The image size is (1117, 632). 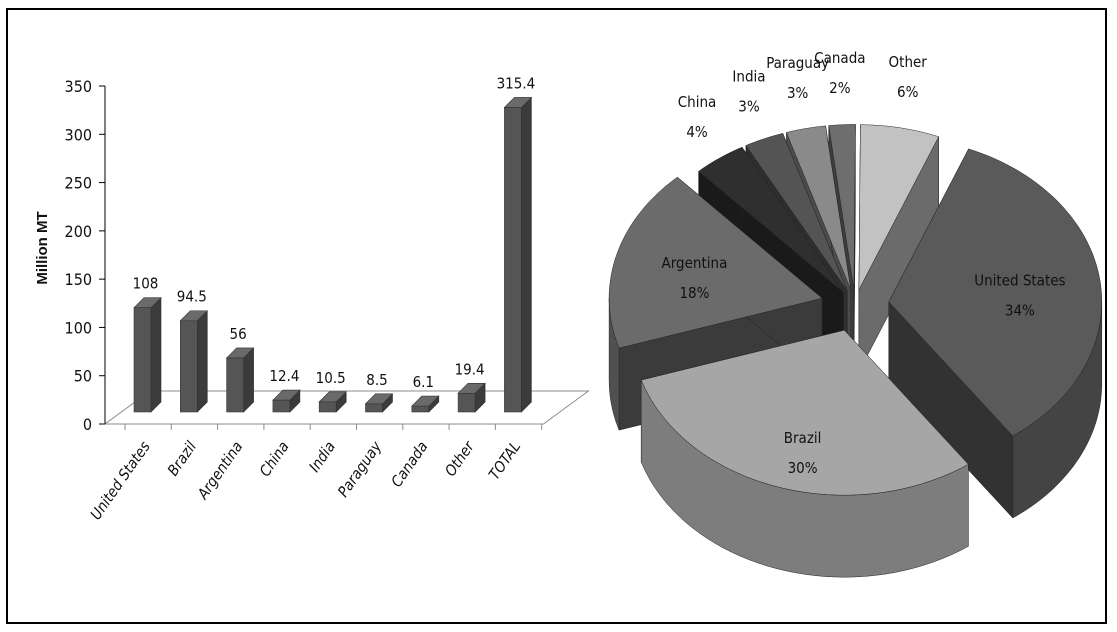 What do you see at coordinates (748, 92) in the screenshot?
I see `pie-label: India 3%` at bounding box center [748, 92].